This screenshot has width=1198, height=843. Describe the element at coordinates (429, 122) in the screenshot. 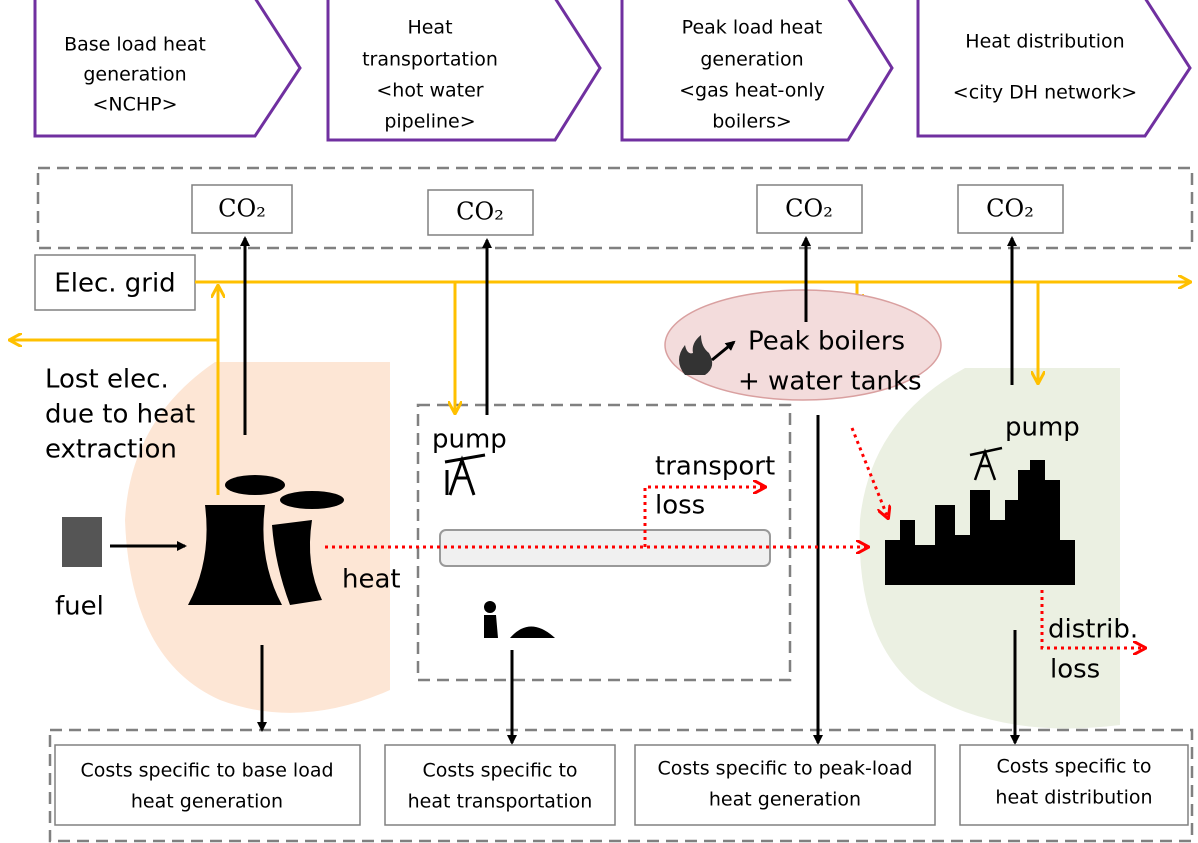

I see `stage-line: pipeline>` at that location.